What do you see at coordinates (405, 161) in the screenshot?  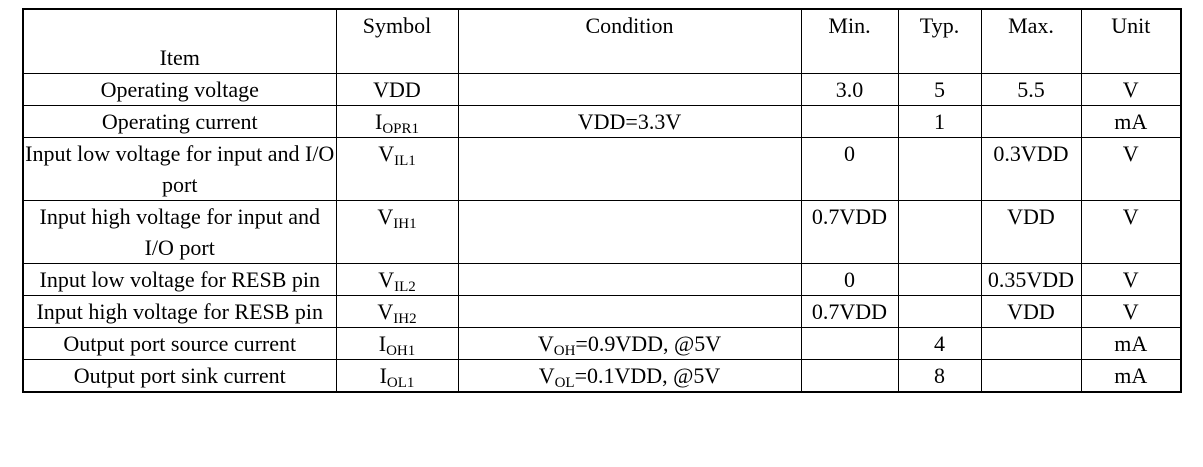 I see `subscript: IL1` at bounding box center [405, 161].